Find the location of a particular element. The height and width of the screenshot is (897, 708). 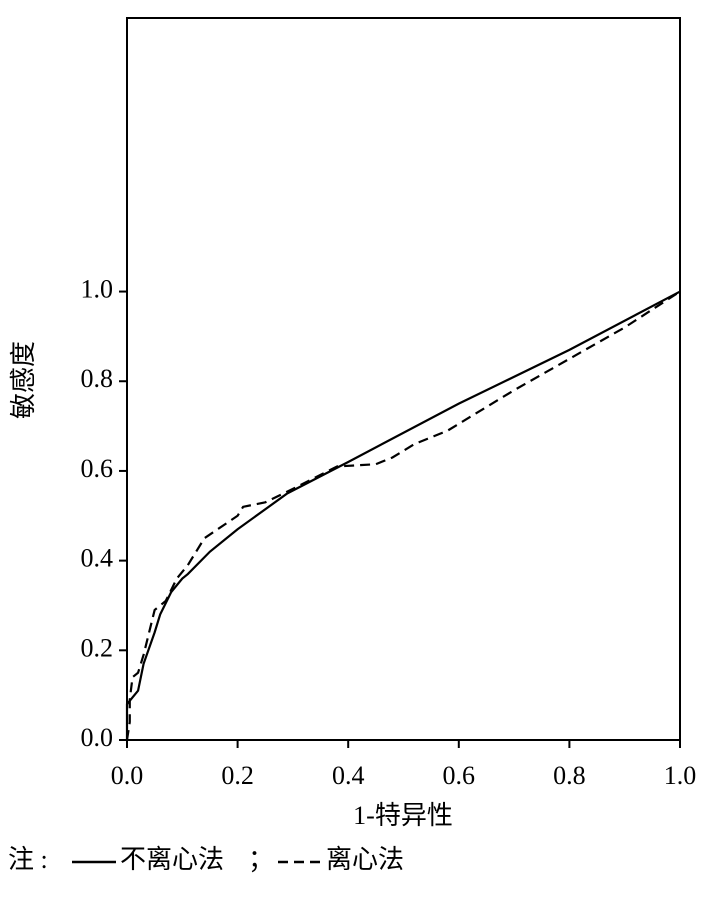

x-tick-label: 0.2 is located at coordinates (237, 775).